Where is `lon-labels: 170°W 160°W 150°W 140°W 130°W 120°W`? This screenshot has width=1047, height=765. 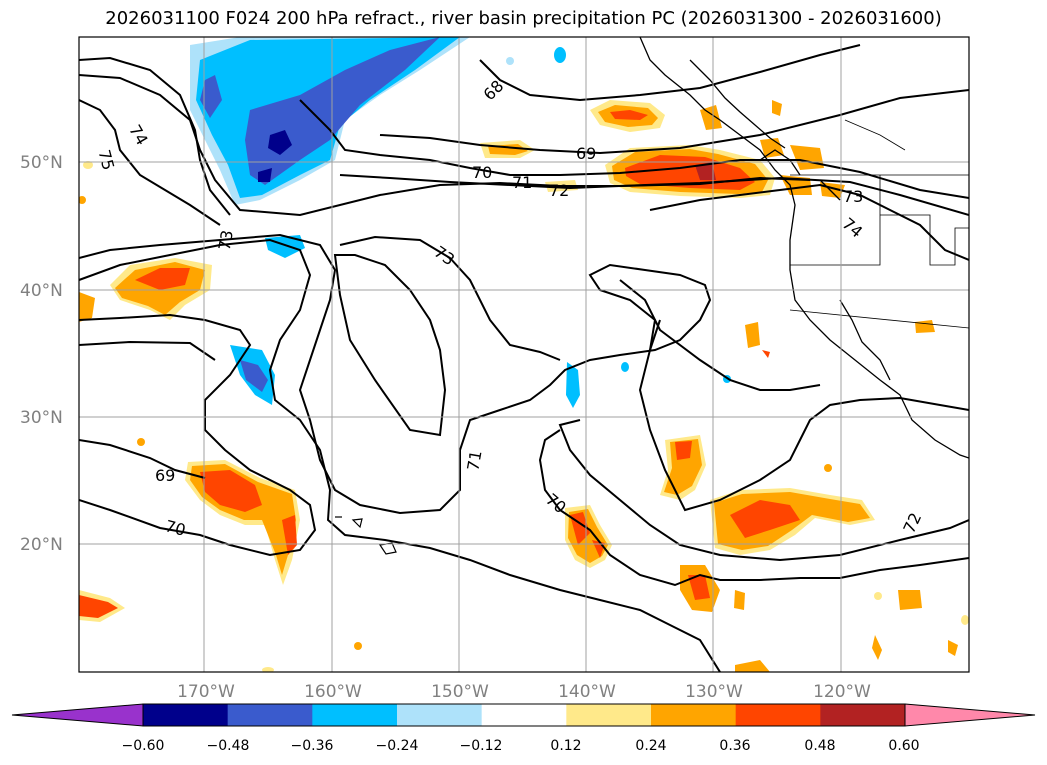
lon-labels: 170°W 160°W 150°W 140°W 130°W 120°W is located at coordinates (524, 692).